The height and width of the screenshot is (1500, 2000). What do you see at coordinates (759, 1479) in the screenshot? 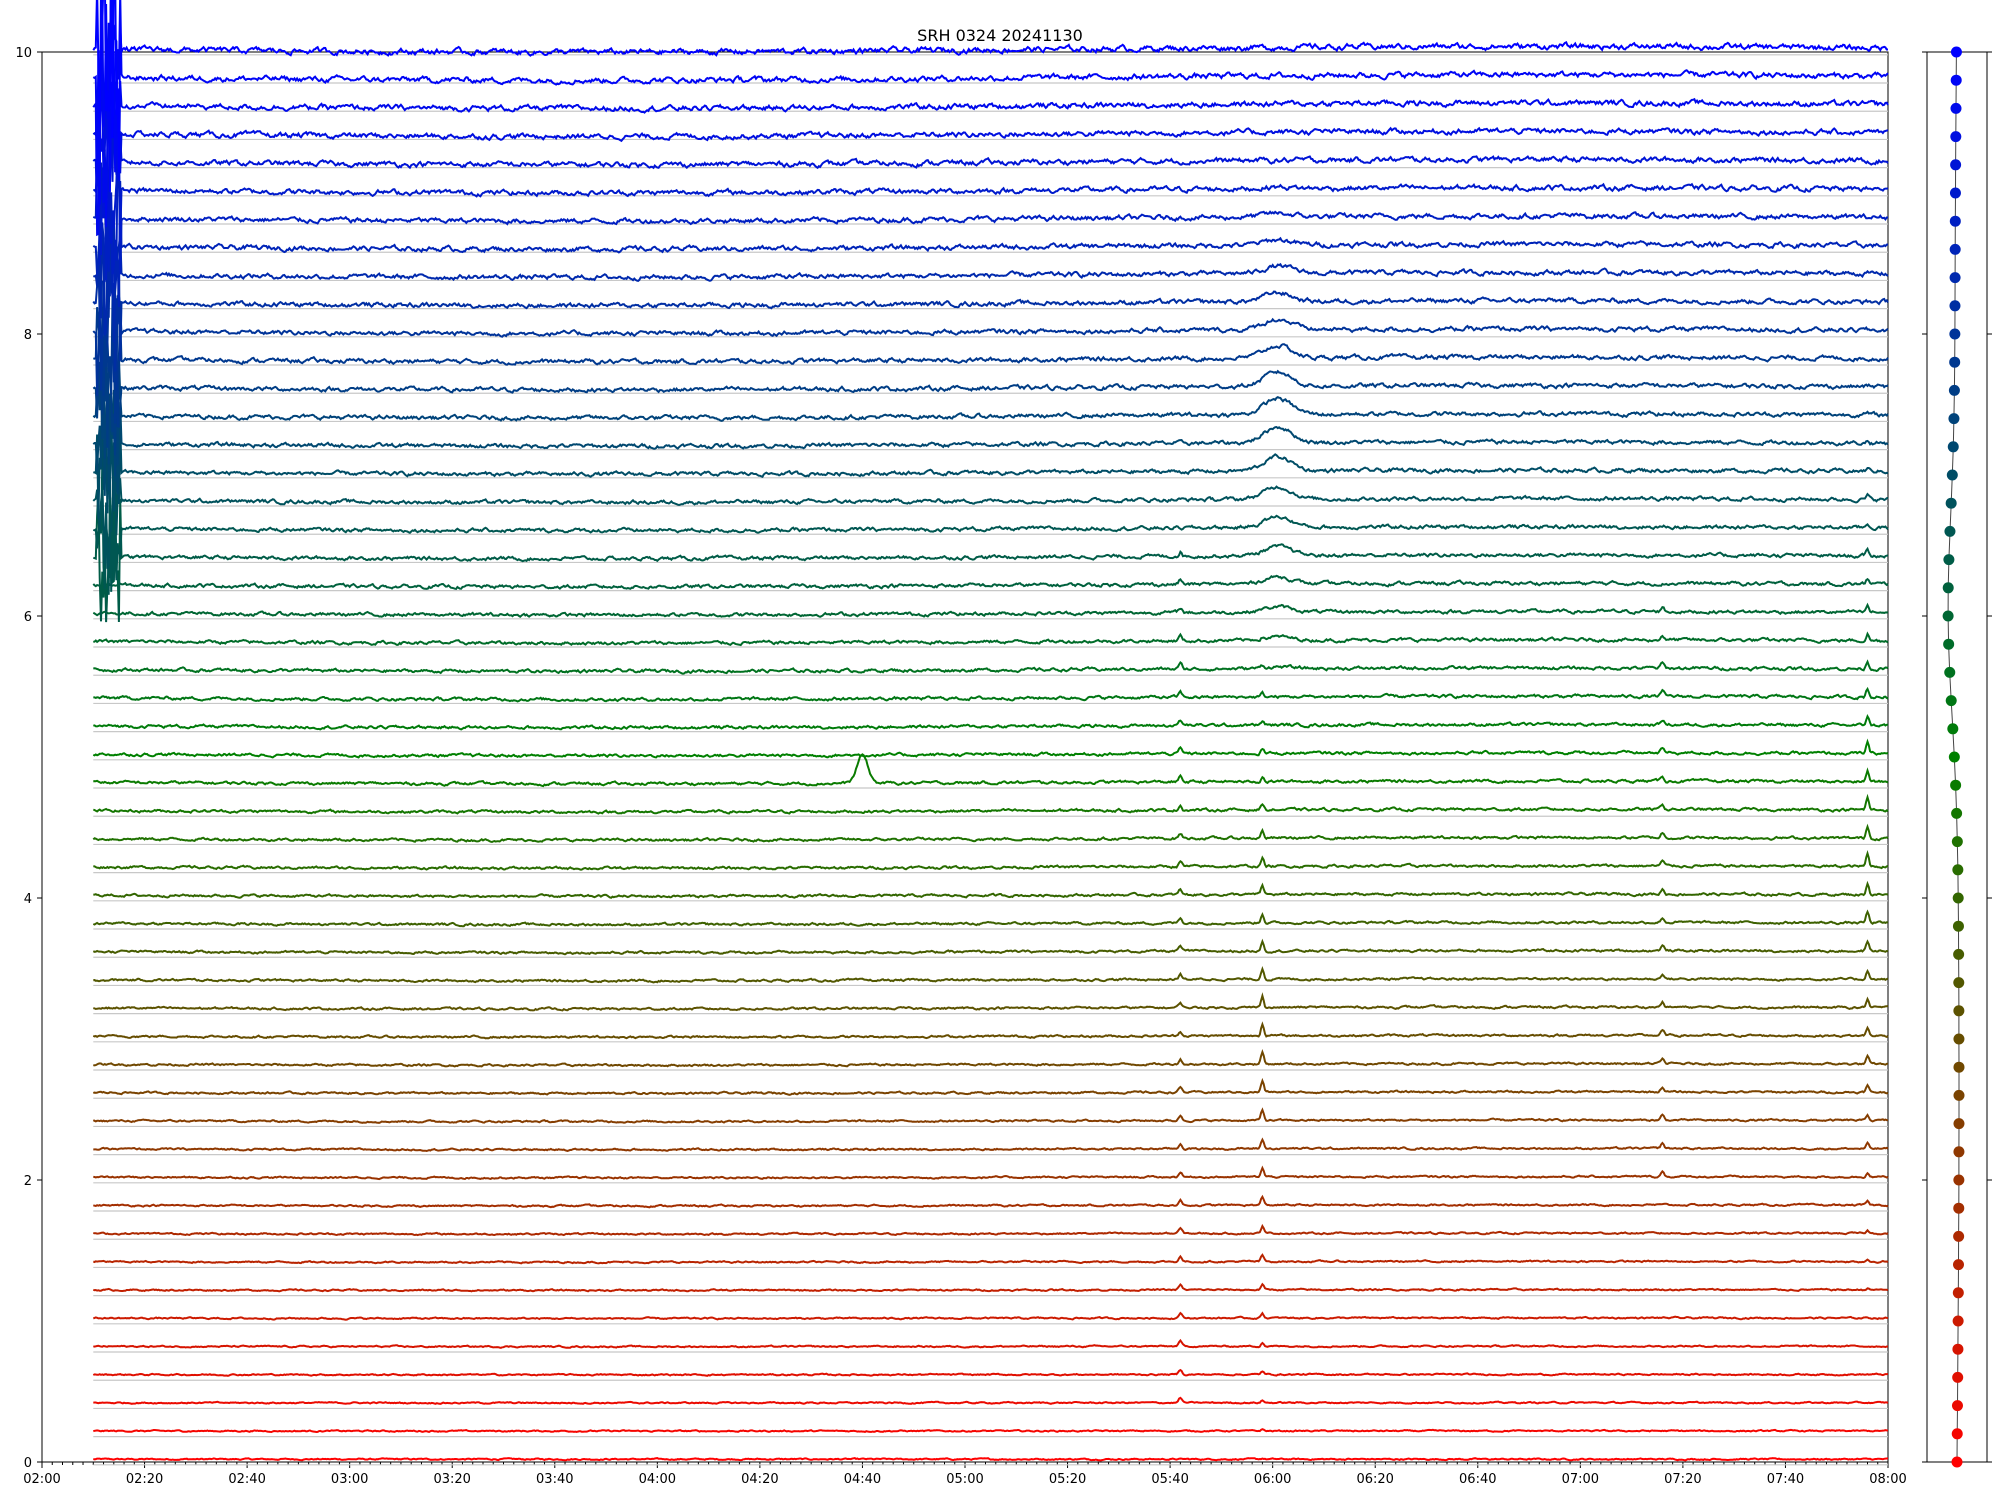
I see `x-tick-label: 04:20` at bounding box center [759, 1479].